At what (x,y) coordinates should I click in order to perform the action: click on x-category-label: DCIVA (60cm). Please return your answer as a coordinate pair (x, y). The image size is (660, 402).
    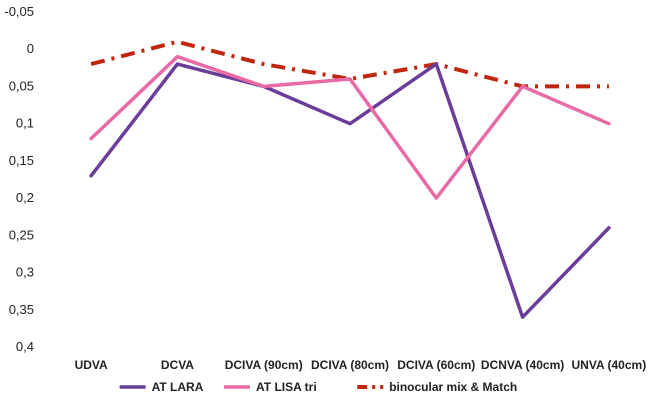
    Looking at the image, I should click on (436, 365).